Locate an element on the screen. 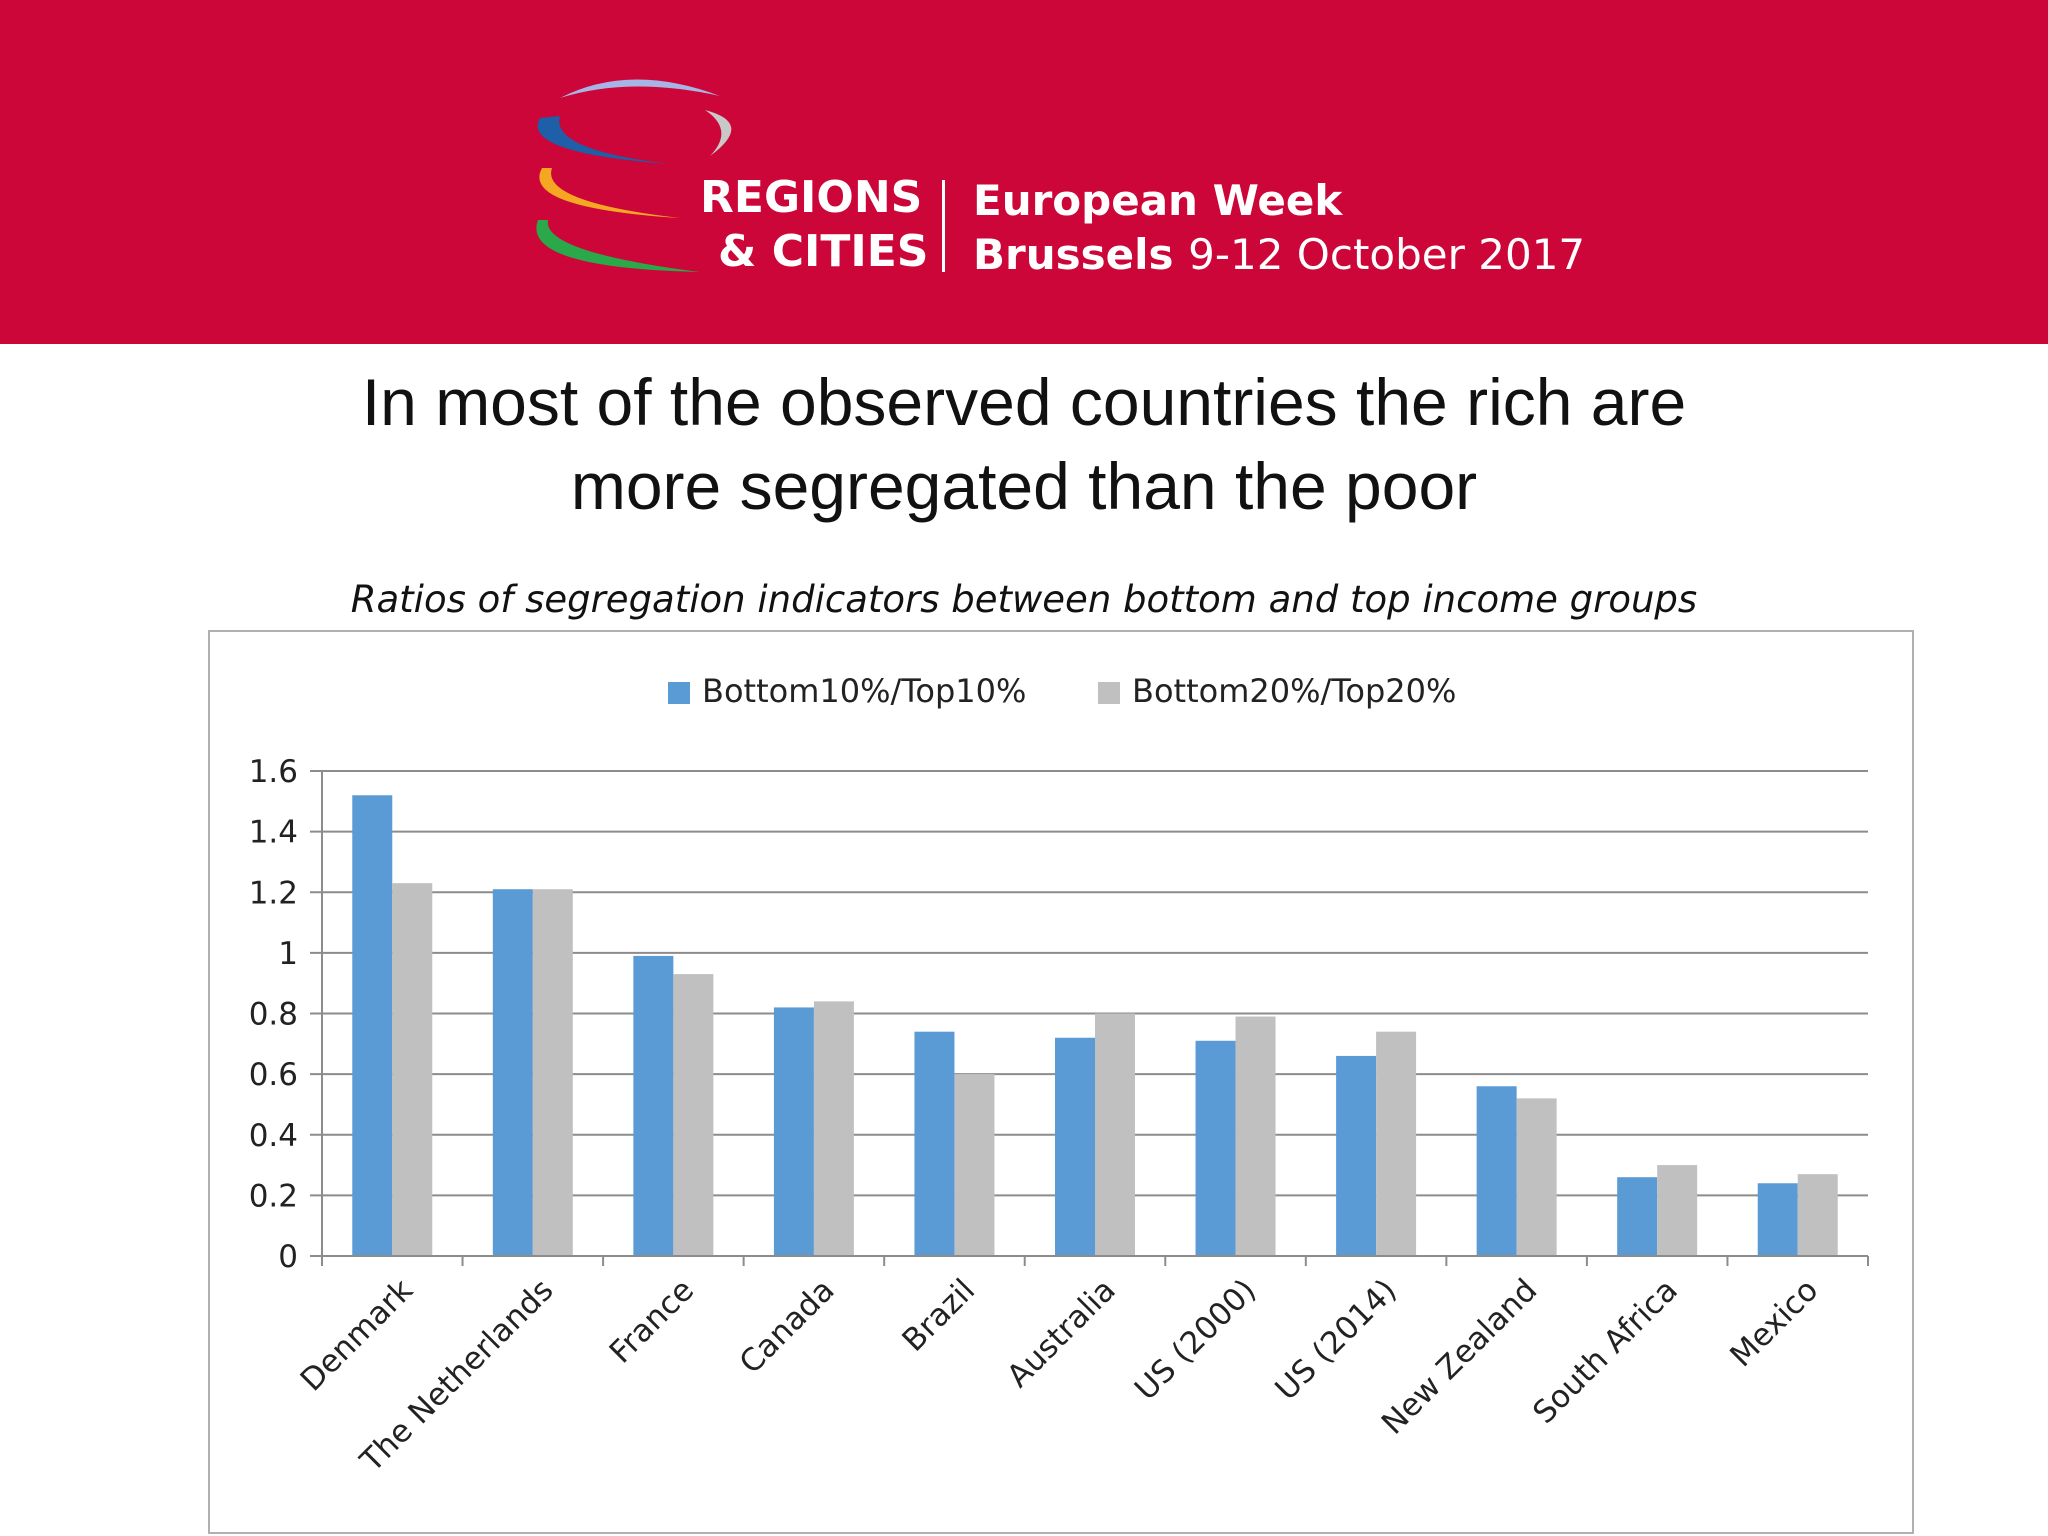 The height and width of the screenshot is (1536, 2048). logo-swoosh-orange is located at coordinates (609, 193).